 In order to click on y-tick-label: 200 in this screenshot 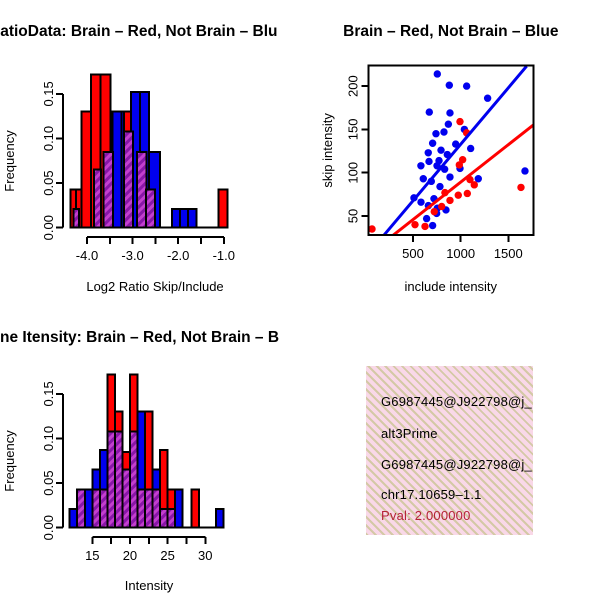, I will do `click(352, 86)`.